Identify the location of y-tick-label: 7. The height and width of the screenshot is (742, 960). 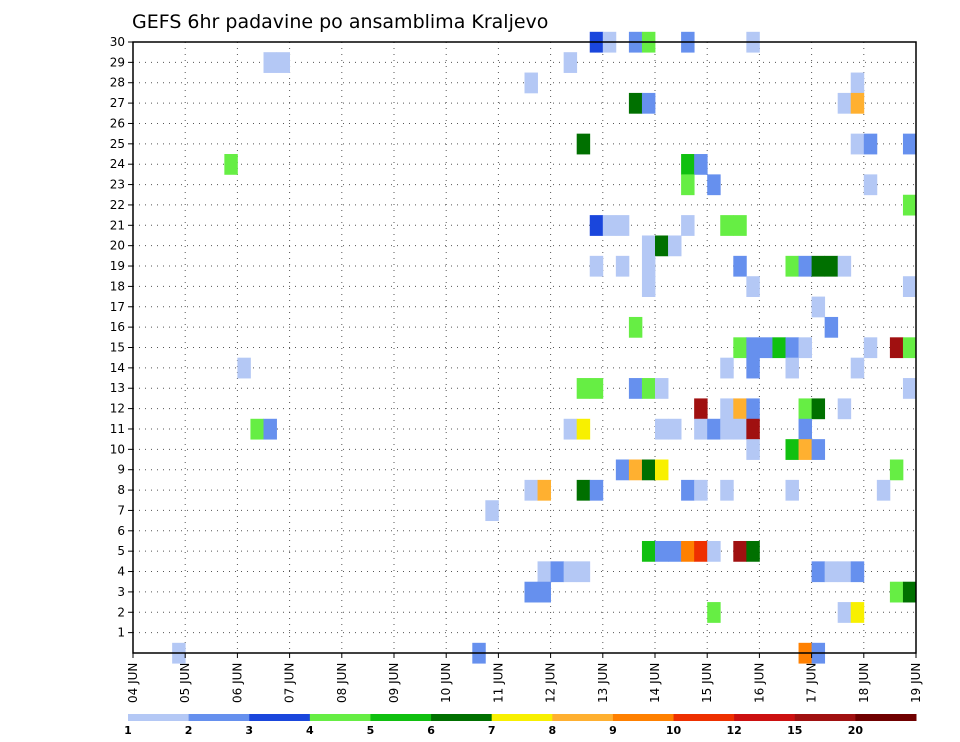
(121, 510).